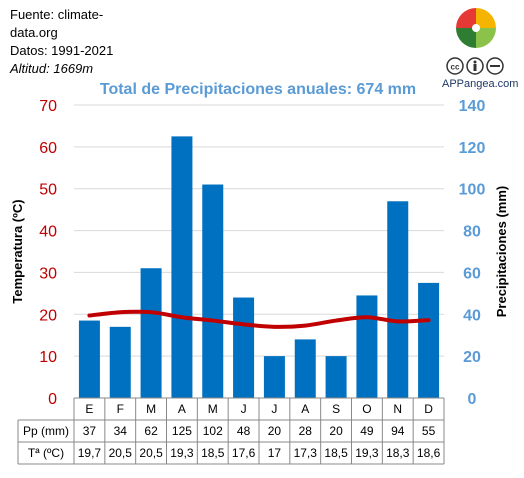 The width and height of the screenshot is (524, 478). I want to click on x-tick-label: N, so click(397, 409).